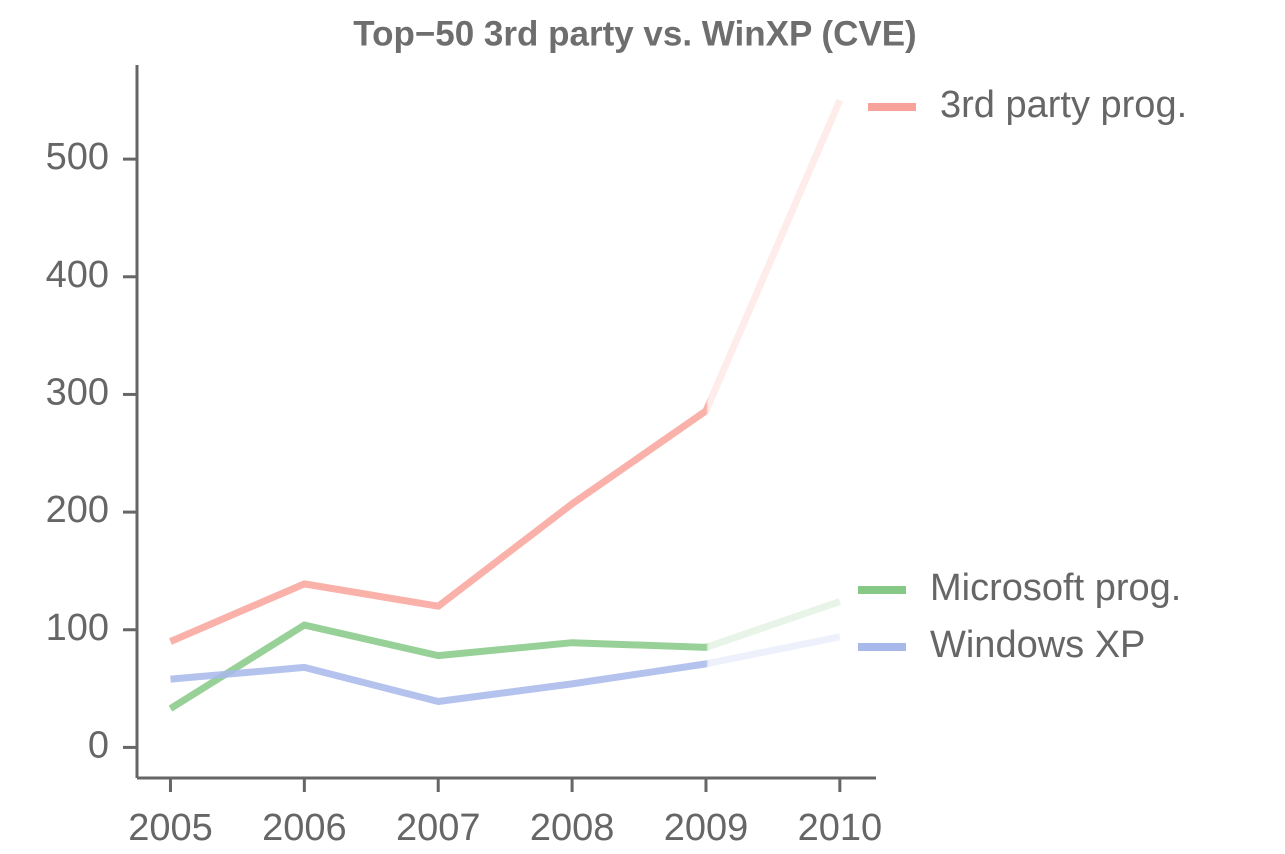 The width and height of the screenshot is (1285, 854). Describe the element at coordinates (572, 828) in the screenshot. I see `x-tick-label: 2008` at that location.